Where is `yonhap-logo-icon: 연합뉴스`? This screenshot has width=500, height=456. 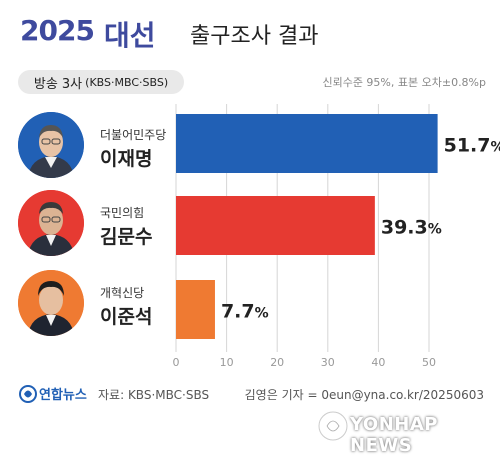
yonhap-logo-icon: 연합뉴스 is located at coordinates (53, 394).